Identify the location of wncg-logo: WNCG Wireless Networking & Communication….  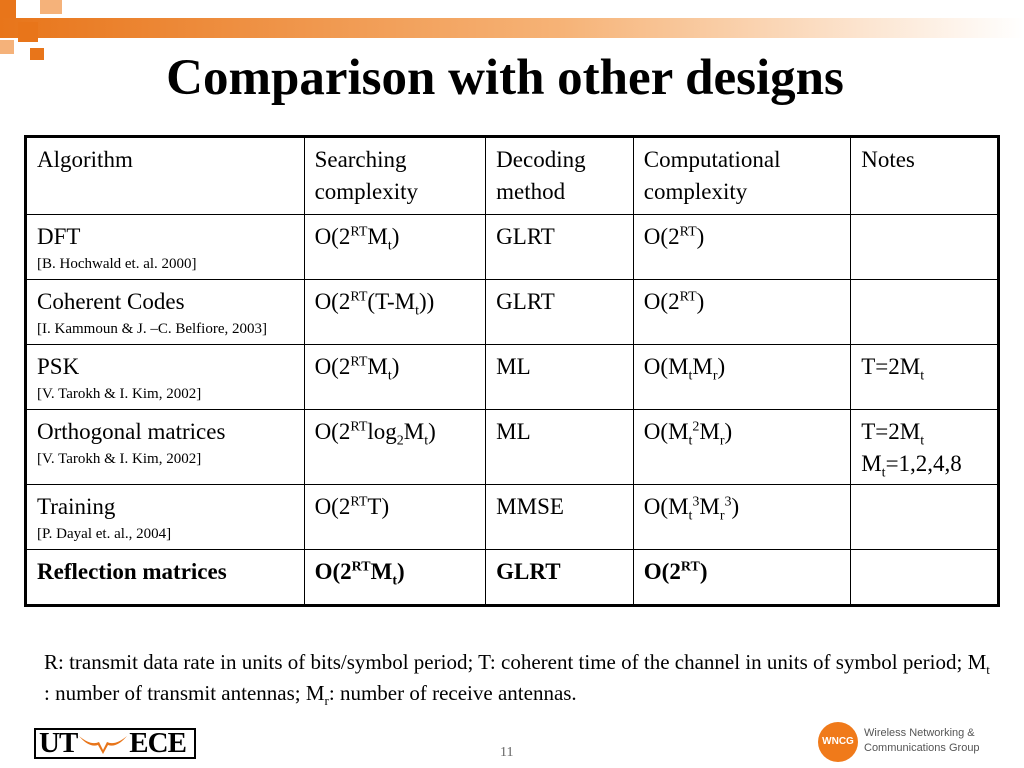
(918, 742).